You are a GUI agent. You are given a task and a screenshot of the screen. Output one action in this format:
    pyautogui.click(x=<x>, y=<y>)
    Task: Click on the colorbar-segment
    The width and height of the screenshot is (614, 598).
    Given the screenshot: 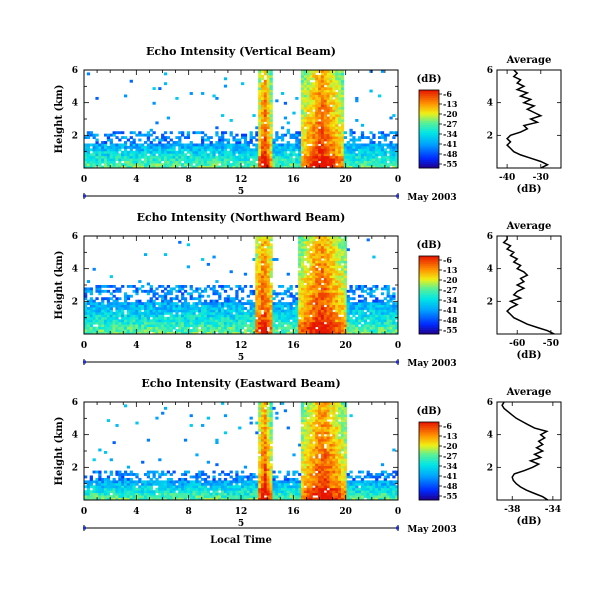 What is the action you would take?
    pyautogui.click(x=429, y=149)
    